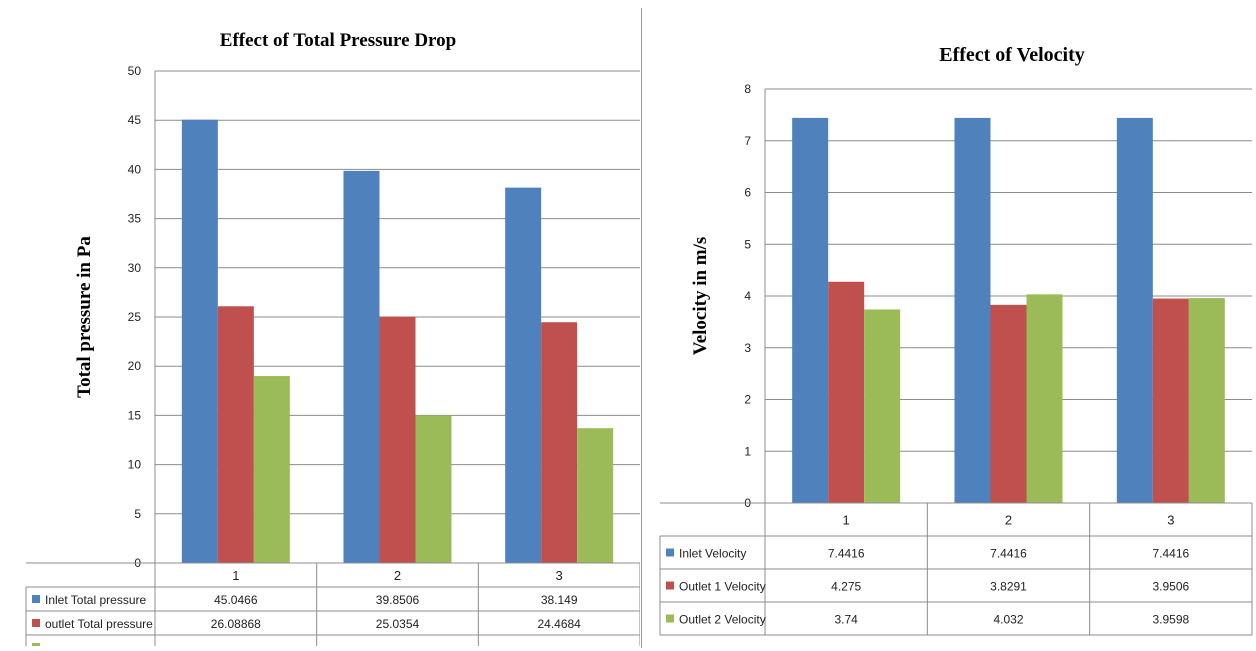 The width and height of the screenshot is (1256, 651). I want to click on y-tick-label: 8, so click(747, 89).